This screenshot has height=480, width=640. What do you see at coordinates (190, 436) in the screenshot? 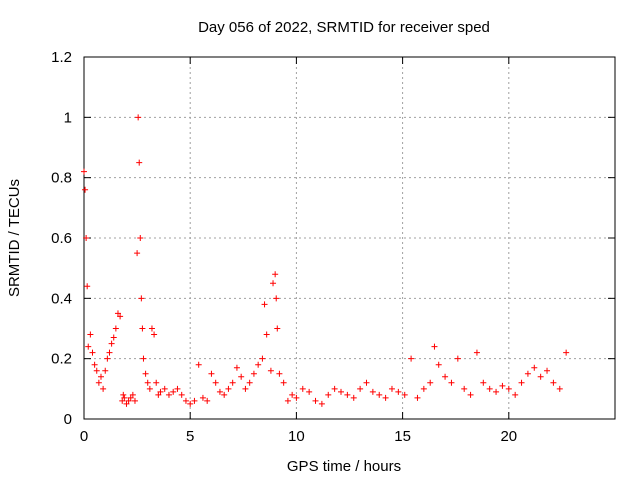
I see `x-tick-label: 5` at bounding box center [190, 436].